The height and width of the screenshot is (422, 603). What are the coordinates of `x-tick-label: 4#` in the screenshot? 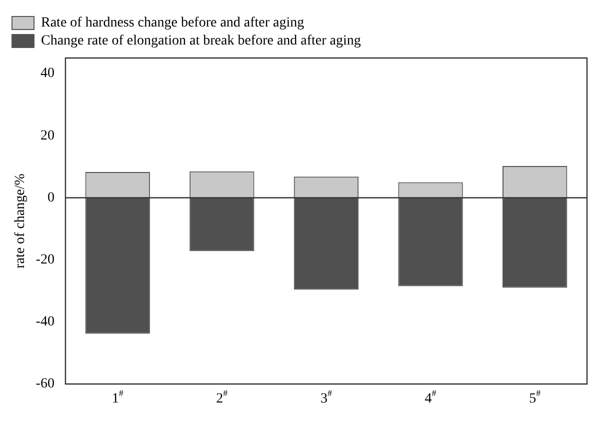 It's located at (430, 397).